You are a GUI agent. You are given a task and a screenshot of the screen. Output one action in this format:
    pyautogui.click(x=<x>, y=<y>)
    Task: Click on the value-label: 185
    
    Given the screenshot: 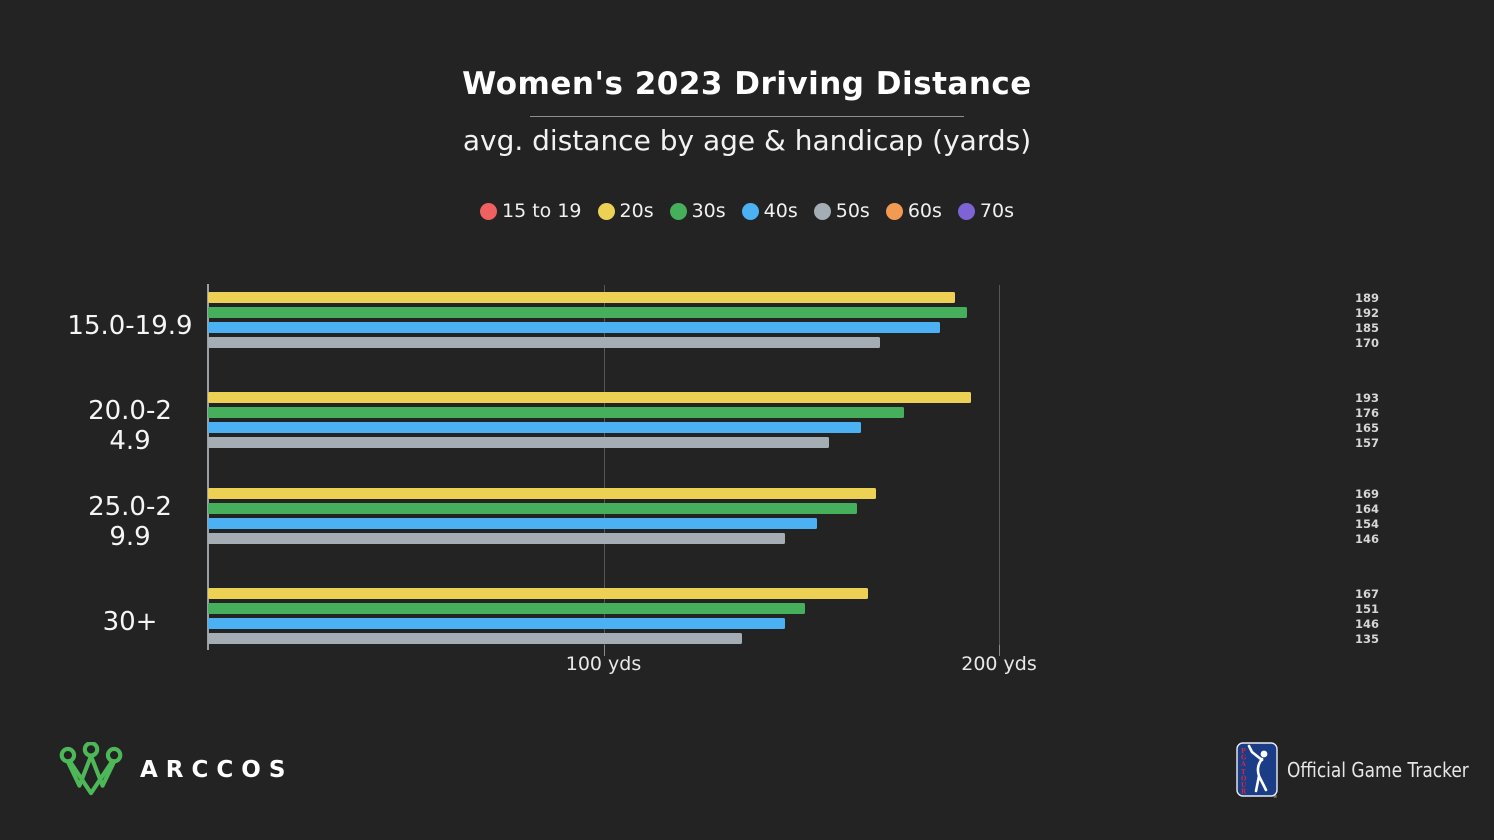 What is the action you would take?
    pyautogui.click(x=1367, y=328)
    